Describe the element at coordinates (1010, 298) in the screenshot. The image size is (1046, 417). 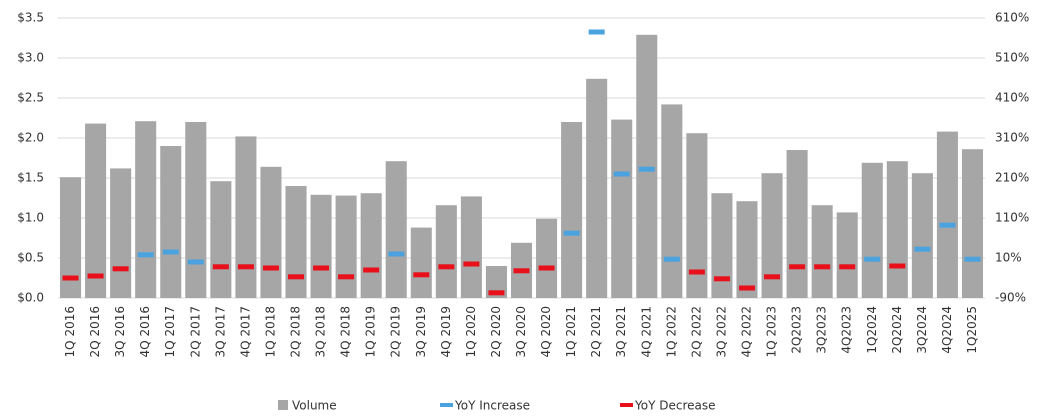
I see `y2-tick-label: -90%` at that location.